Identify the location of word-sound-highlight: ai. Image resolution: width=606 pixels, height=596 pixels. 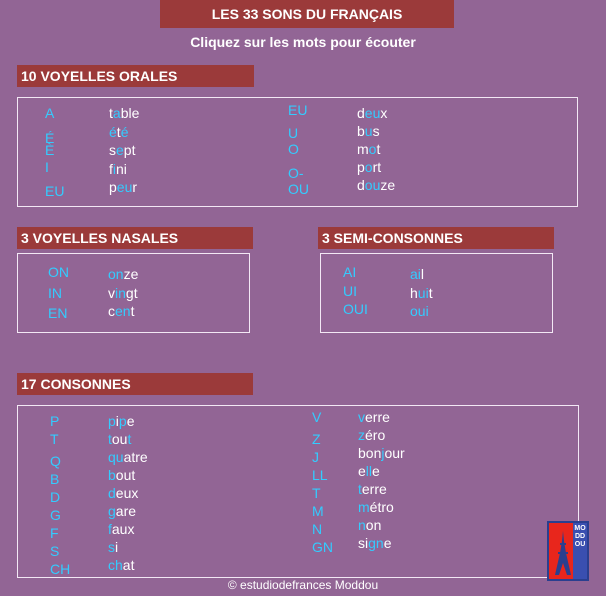
(415, 274).